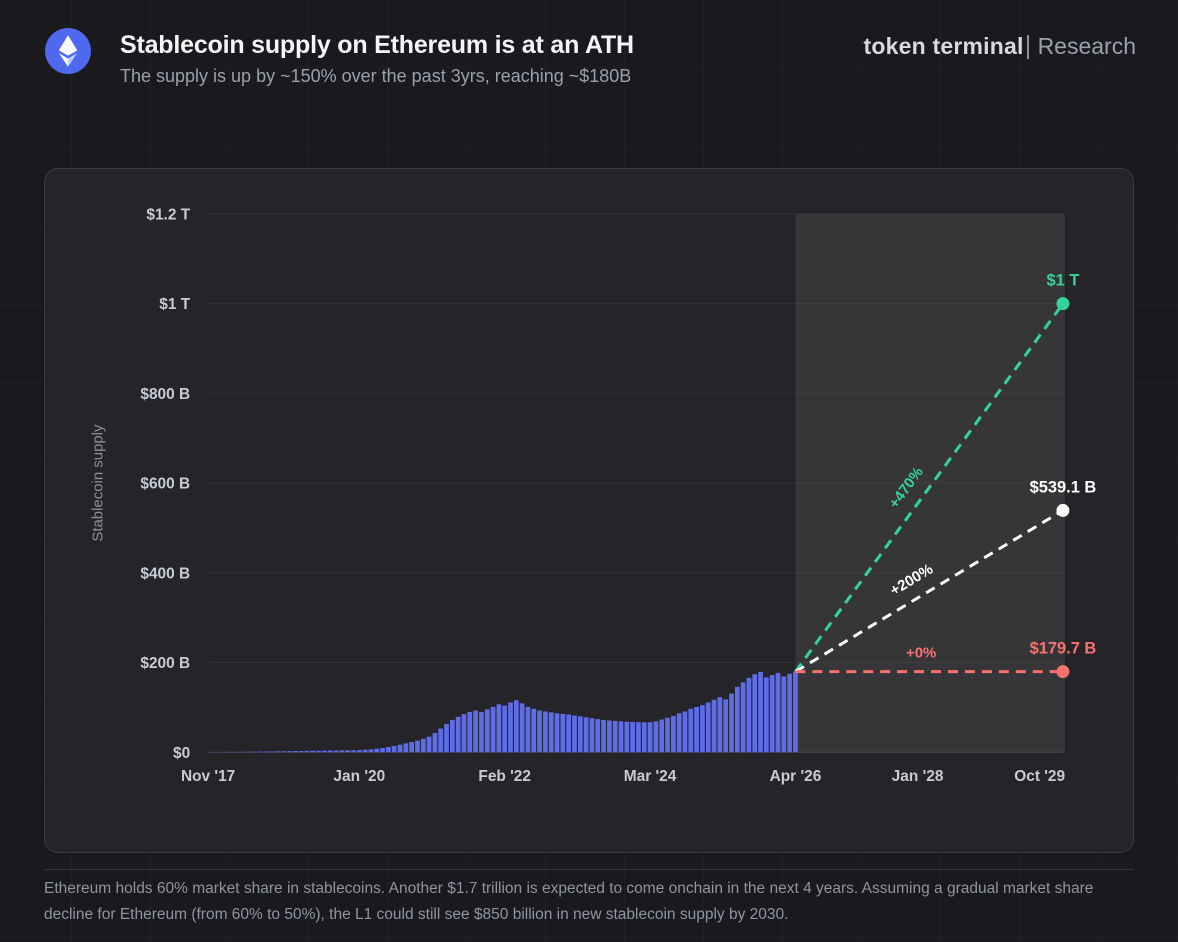  Describe the element at coordinates (943, 46) in the screenshot. I see `brand-wordmark: token terminal` at that location.